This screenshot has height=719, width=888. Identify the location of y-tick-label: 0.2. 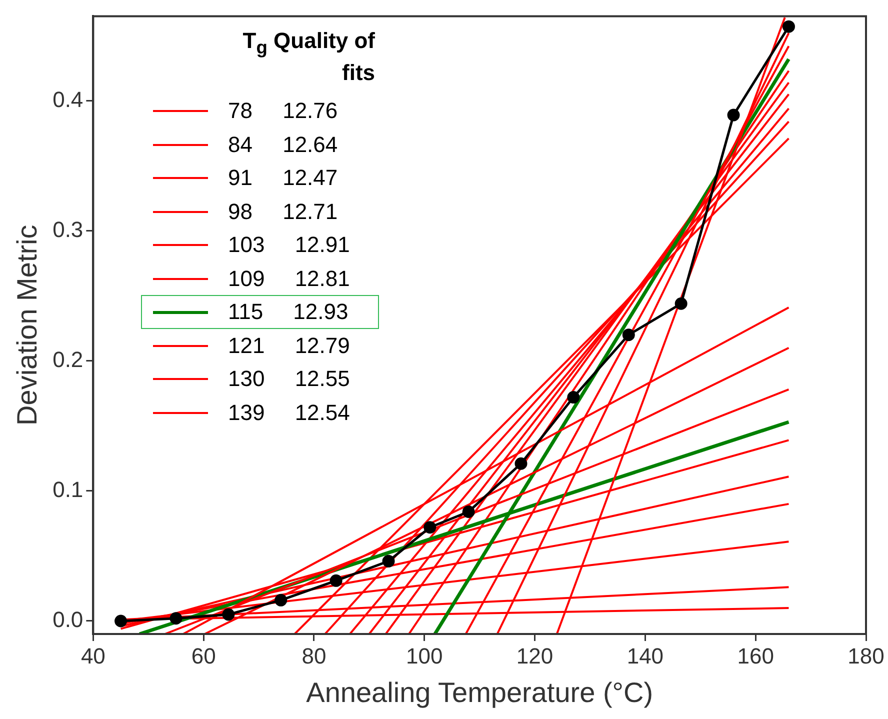
(68, 359).